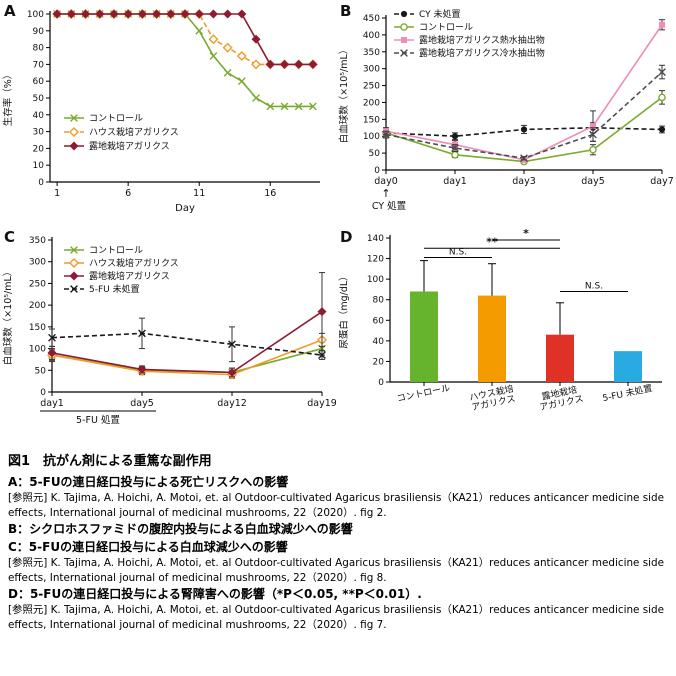  What do you see at coordinates (371, 36) in the screenshot?
I see `svg-text: 400` at bounding box center [371, 36].